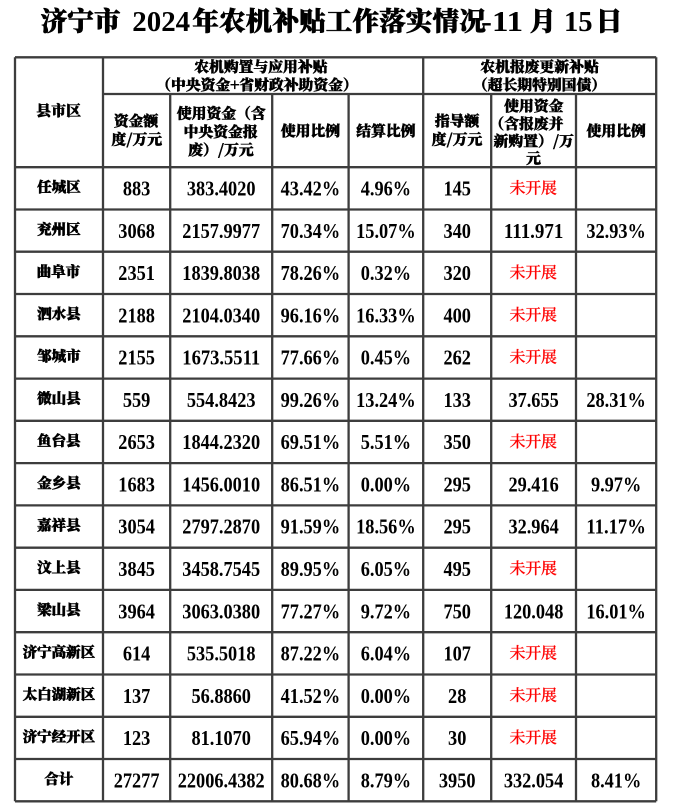  I want to click on svg-text: 91.59%, so click(311, 528).